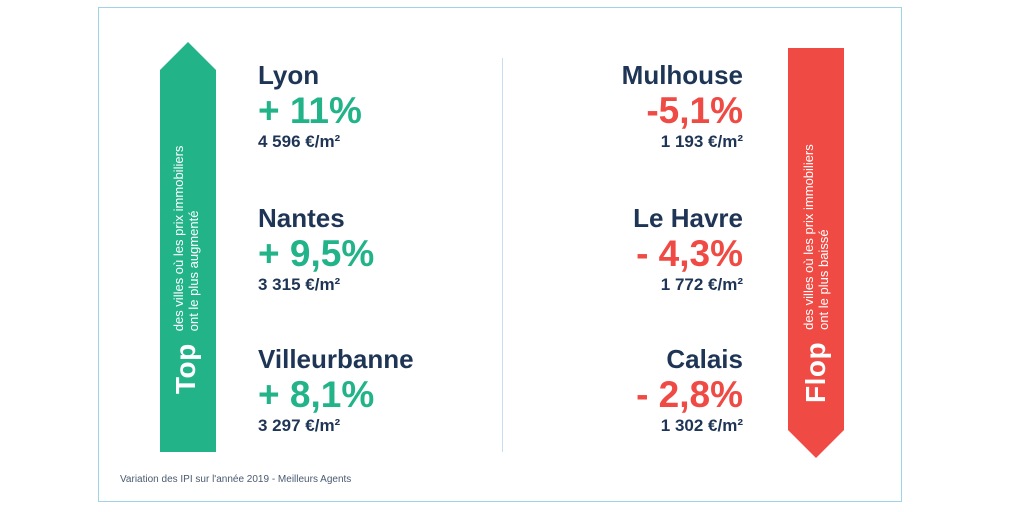  I want to click on city-price: 1 193 €/m², so click(701, 141).